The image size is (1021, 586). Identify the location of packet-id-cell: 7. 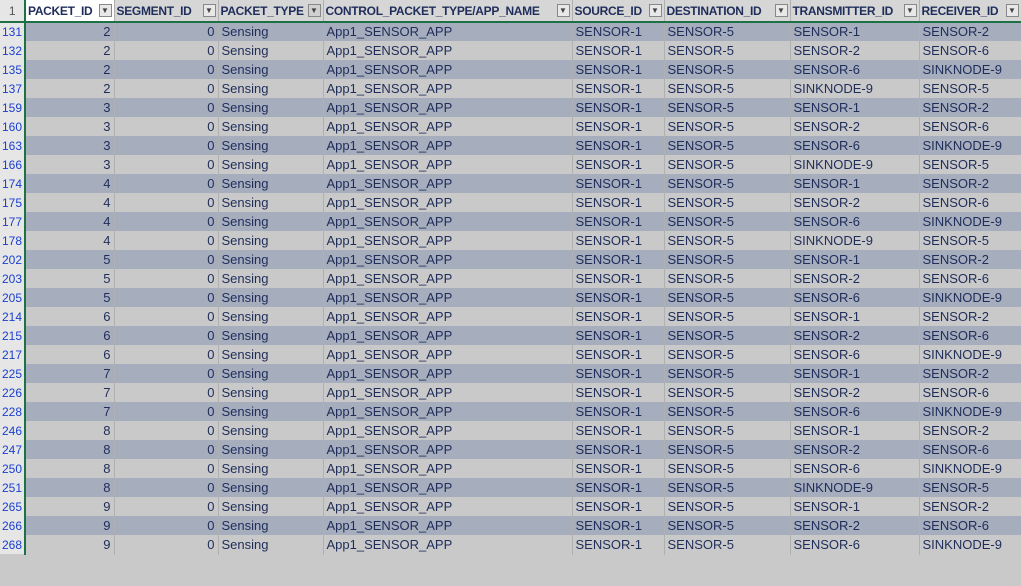
(70, 411).